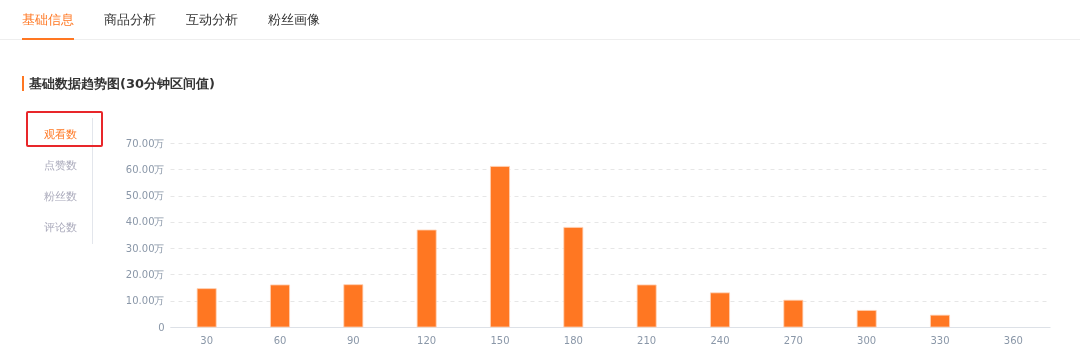 The image size is (1080, 363). Describe the element at coordinates (793, 340) in the screenshot. I see `x-tick-label: 270` at that location.